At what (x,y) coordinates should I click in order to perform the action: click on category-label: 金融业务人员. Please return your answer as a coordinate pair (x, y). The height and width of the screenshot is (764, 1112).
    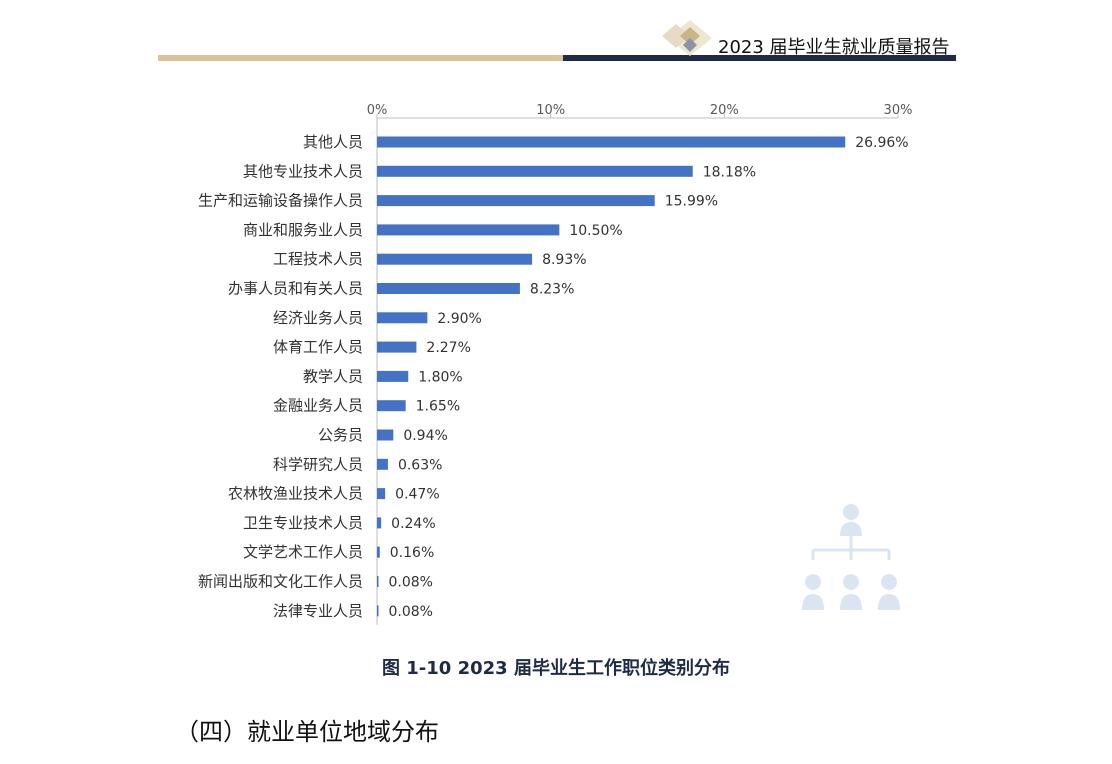
    Looking at the image, I should click on (318, 406).